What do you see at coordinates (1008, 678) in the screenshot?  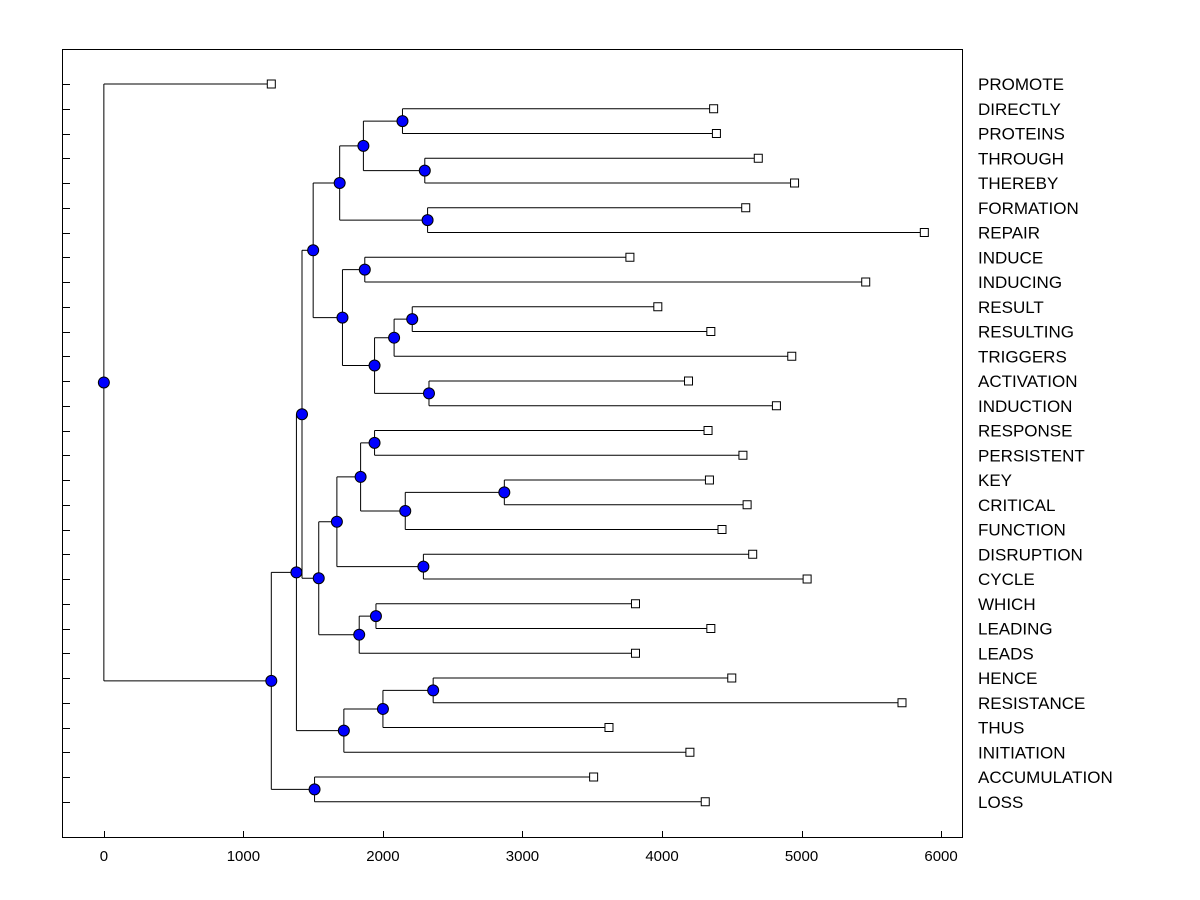 I see `leaf-label-hence: HENCE` at bounding box center [1008, 678].